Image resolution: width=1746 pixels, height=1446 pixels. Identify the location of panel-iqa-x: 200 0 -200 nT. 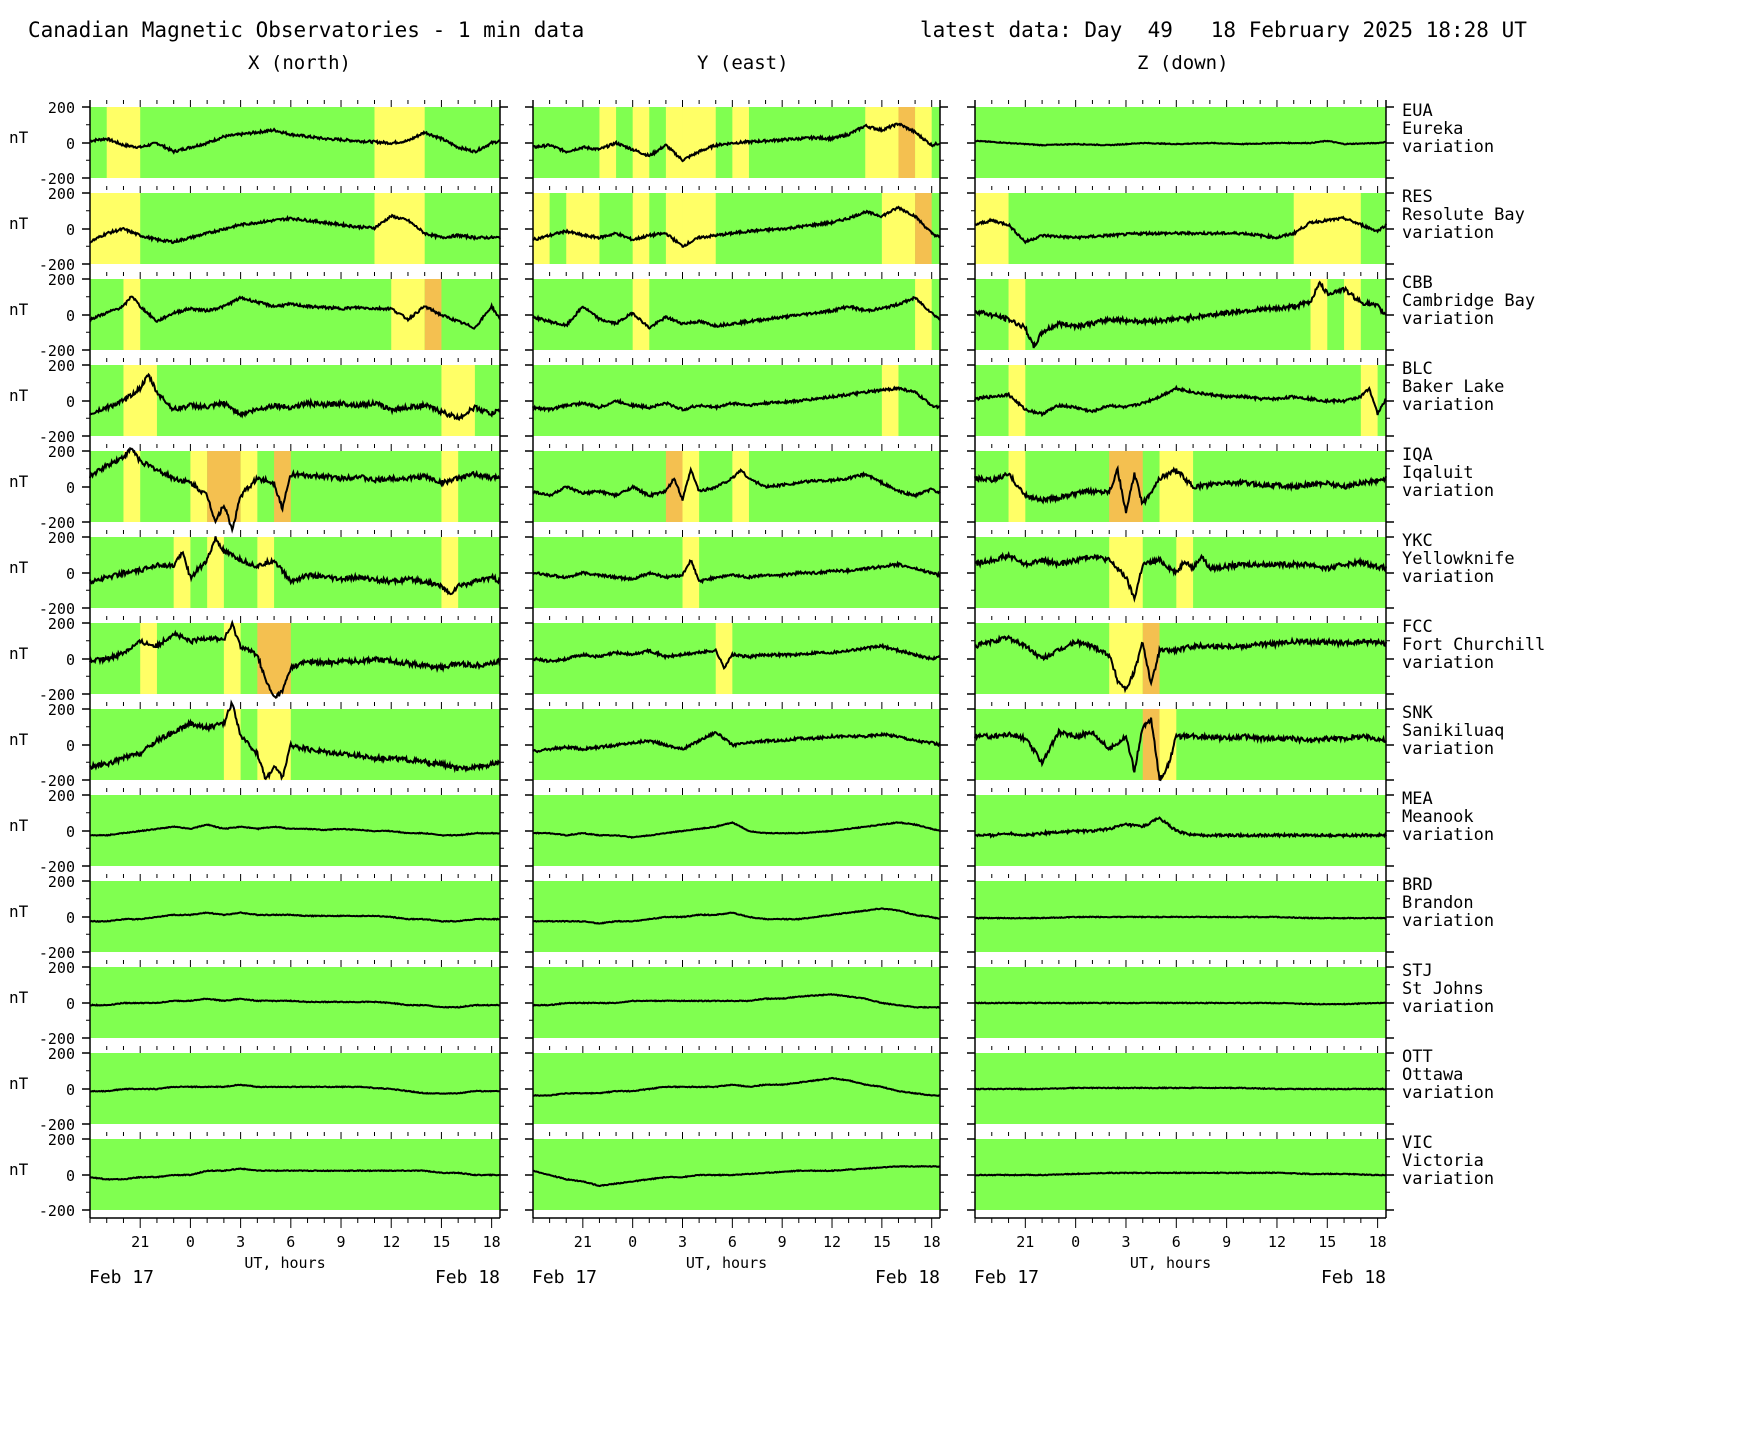
(258, 488).